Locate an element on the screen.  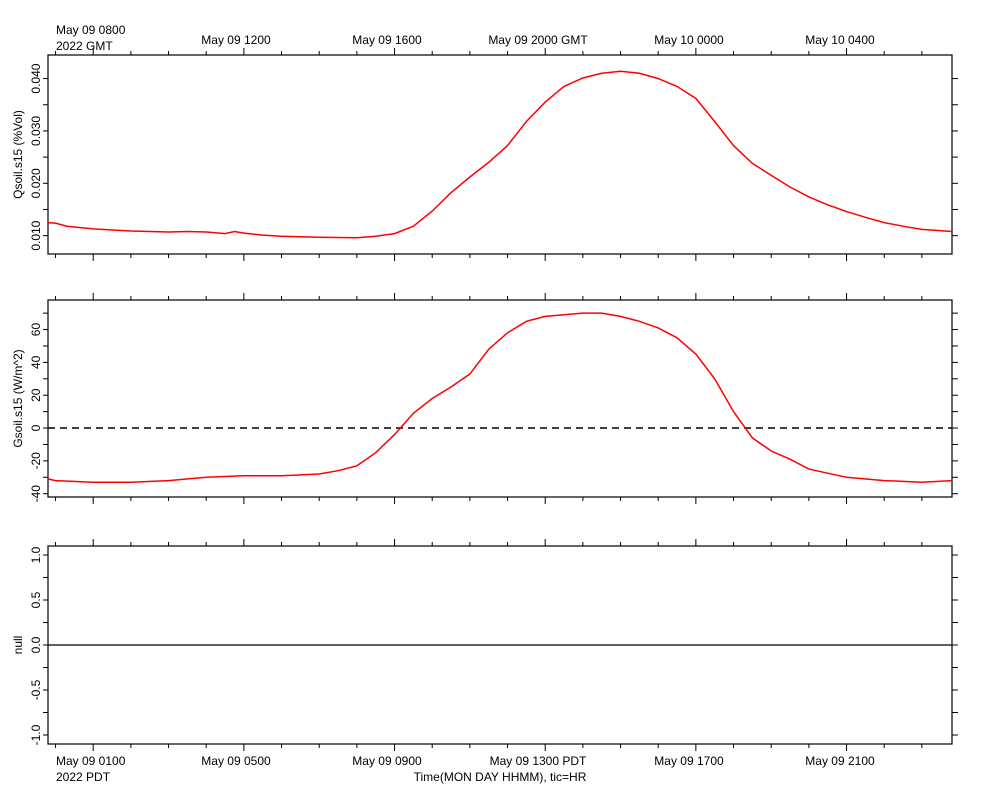
y-tick-label: 20 is located at coordinates (36, 395).